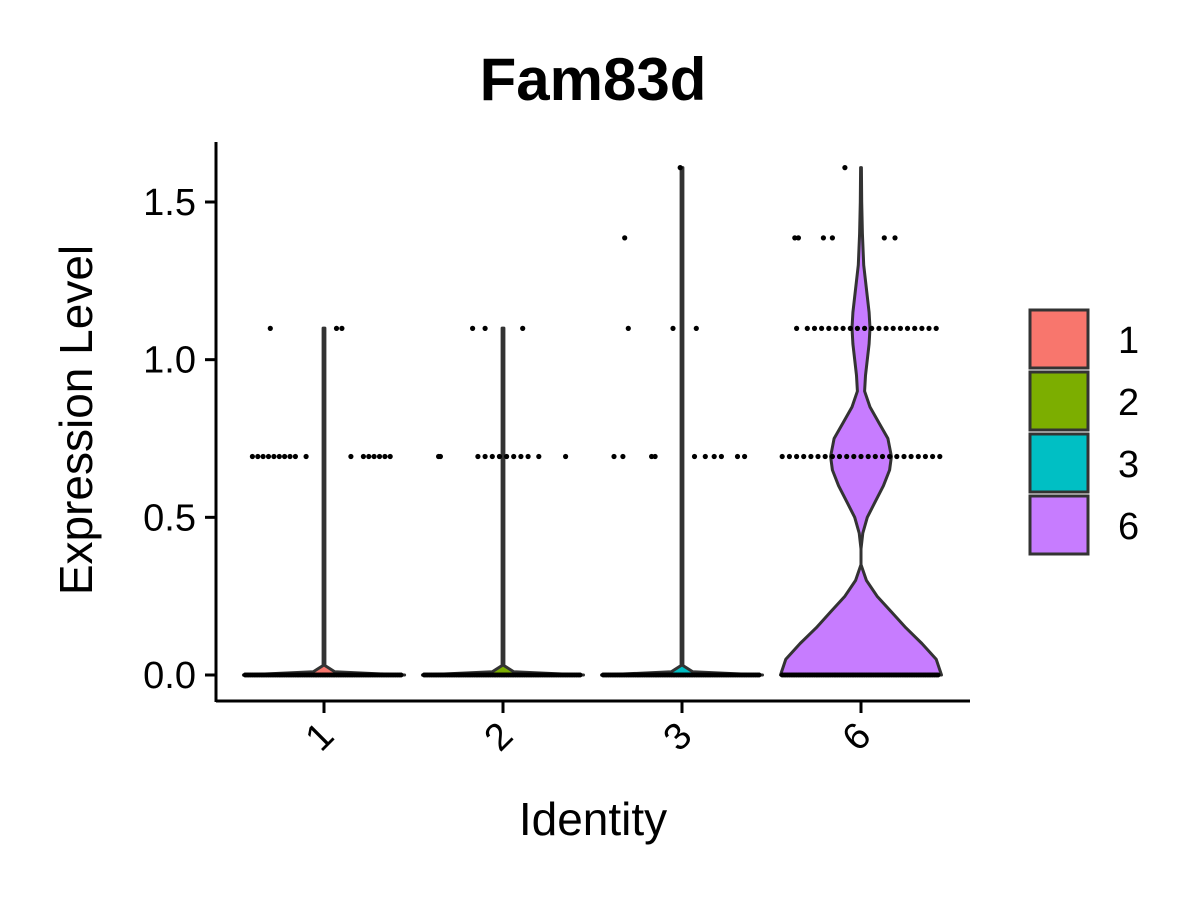  Describe the element at coordinates (169, 203) in the screenshot. I see `y-tick-label: 1.5` at that location.